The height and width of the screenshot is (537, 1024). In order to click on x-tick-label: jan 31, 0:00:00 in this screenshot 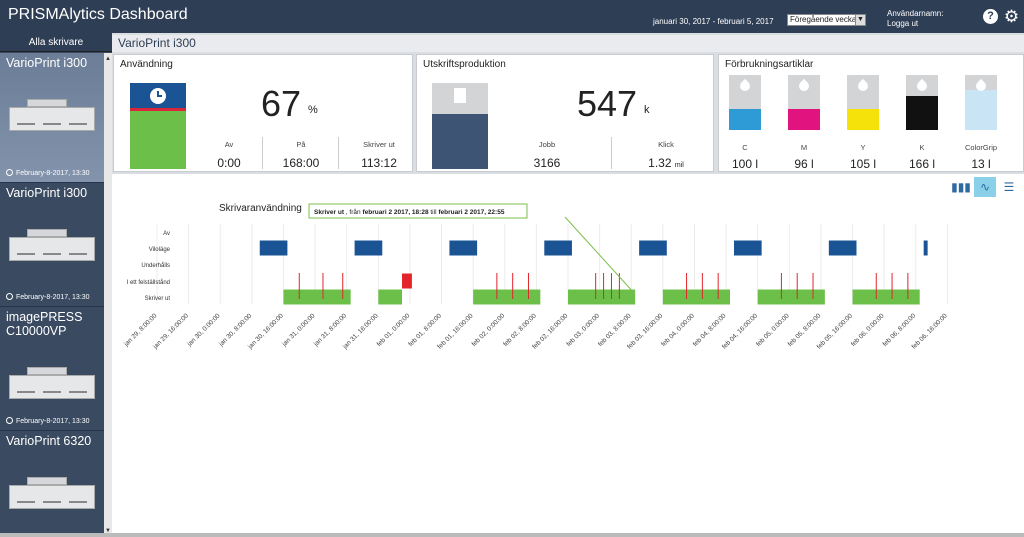, I will do `click(298, 330)`.